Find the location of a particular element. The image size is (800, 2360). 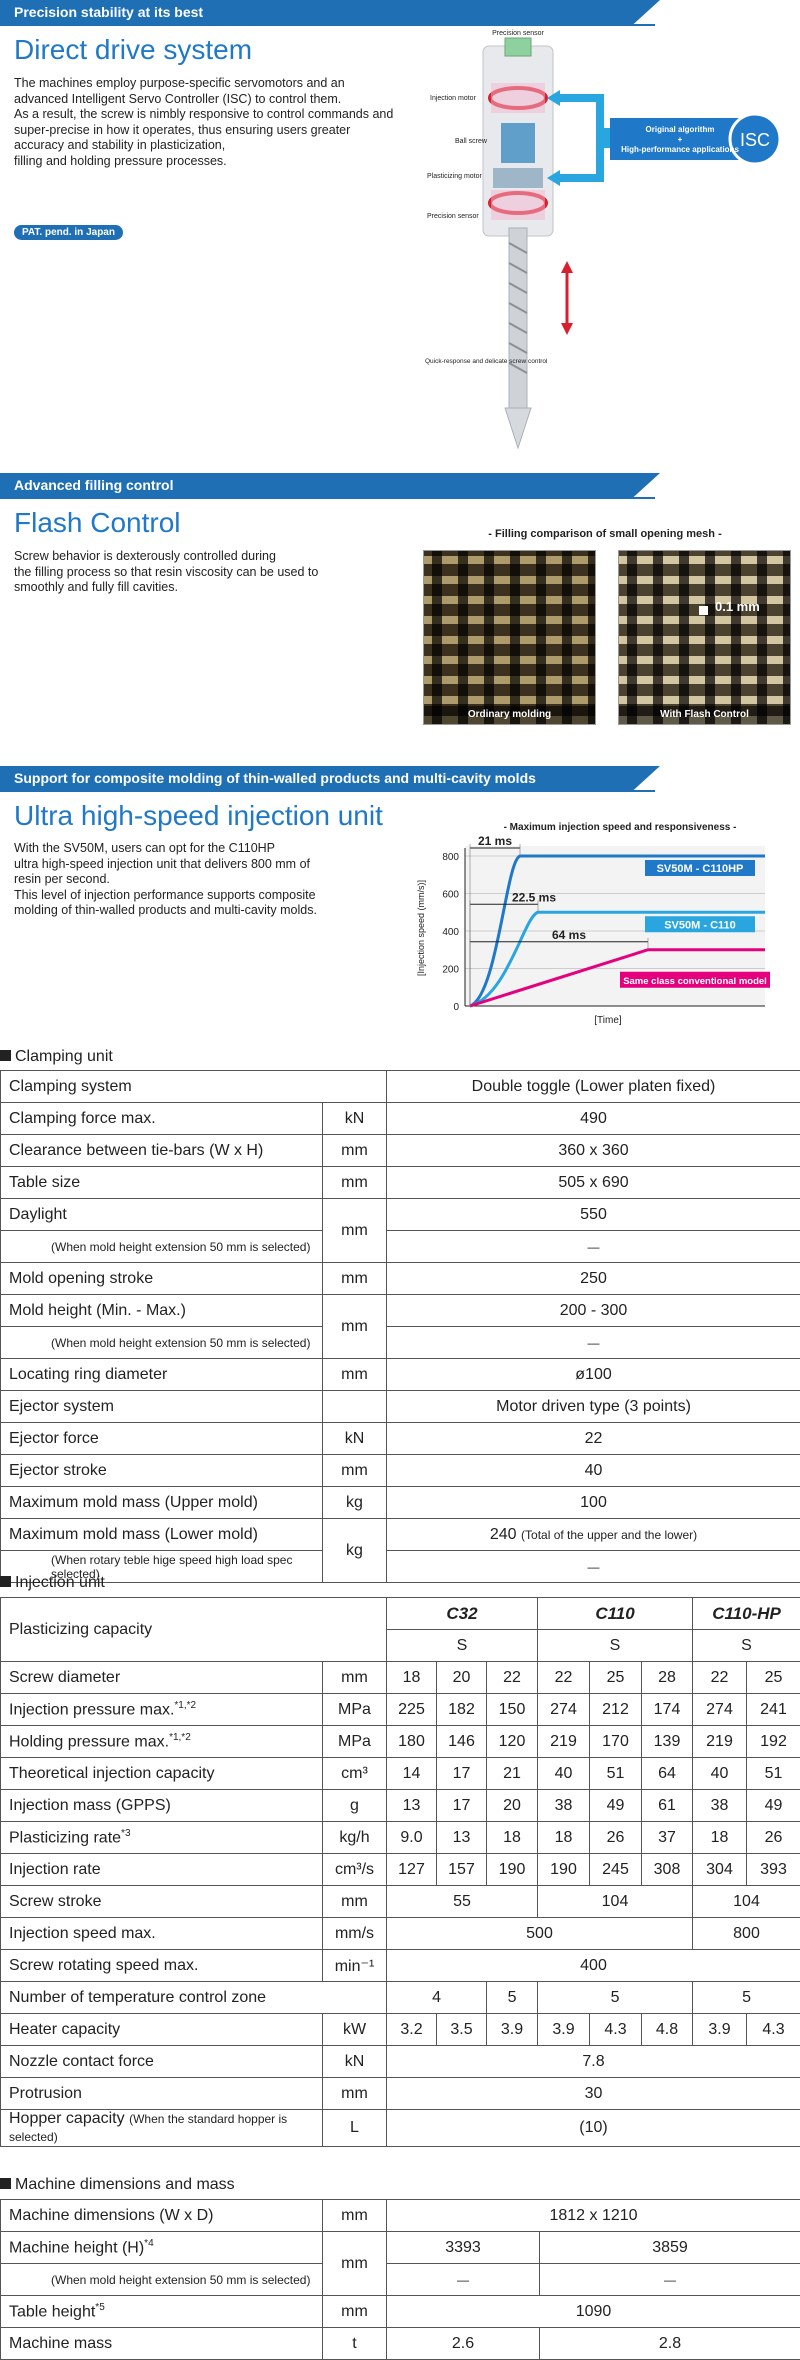

cell: S is located at coordinates (615, 1646).